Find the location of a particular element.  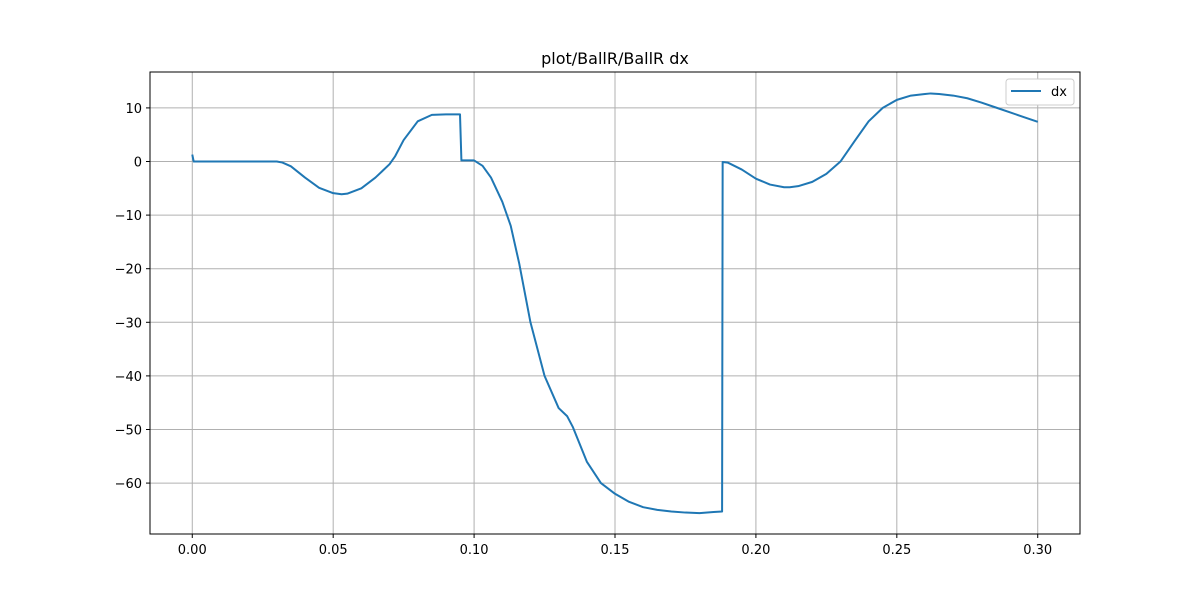

x-tick-label: 0.00 is located at coordinates (192, 550).